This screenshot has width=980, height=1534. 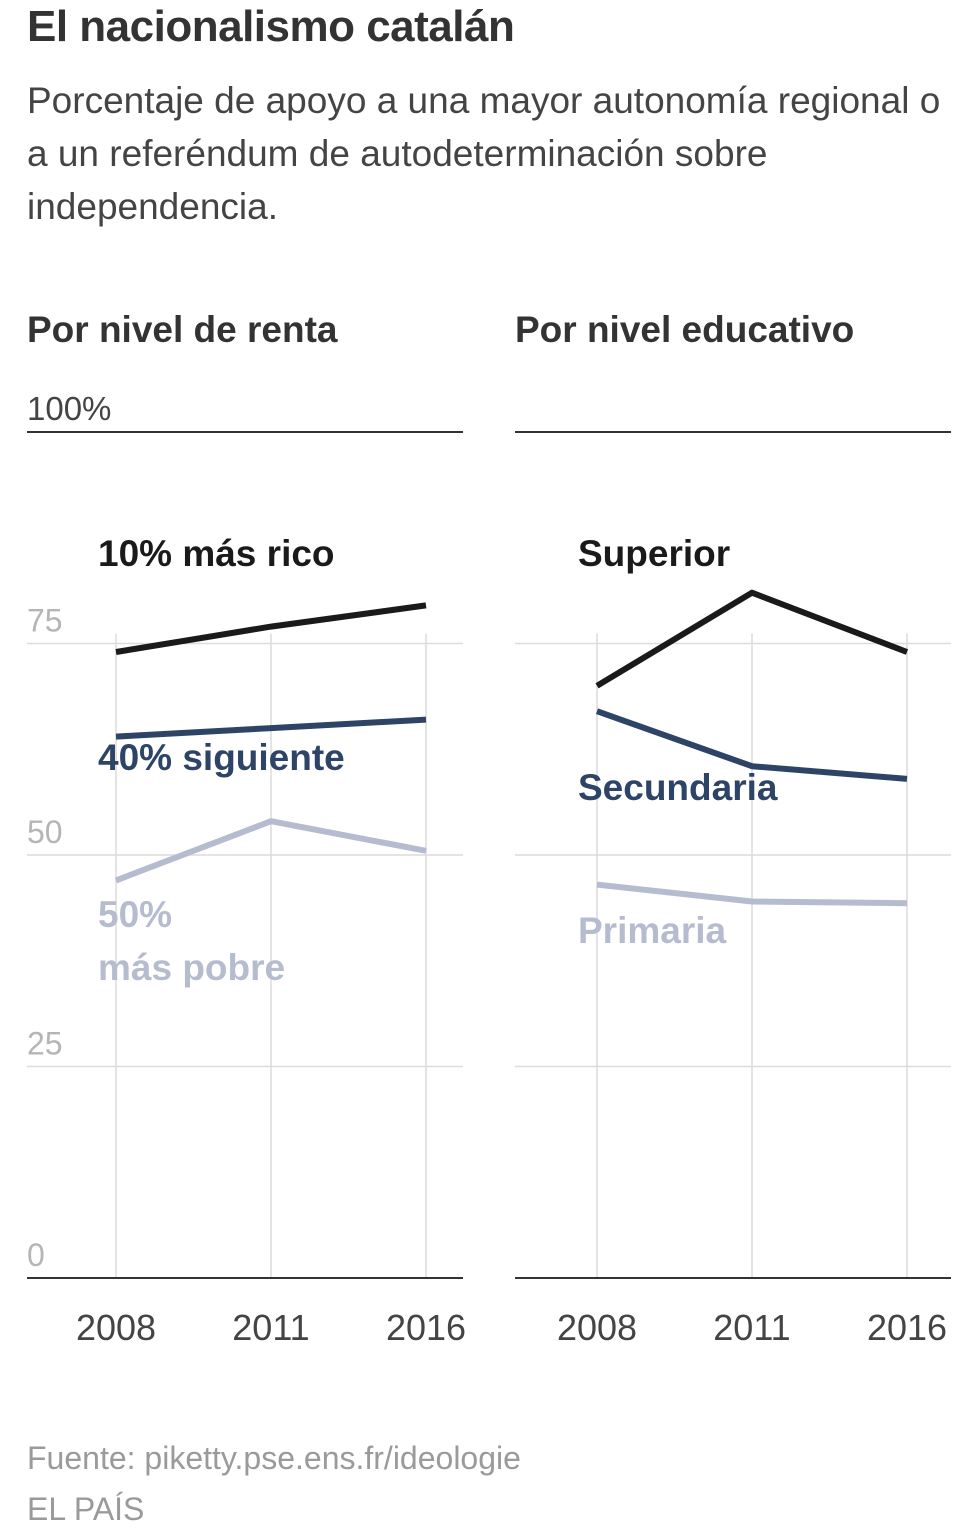 I want to click on y-tick-label: 50, so click(x=45, y=832).